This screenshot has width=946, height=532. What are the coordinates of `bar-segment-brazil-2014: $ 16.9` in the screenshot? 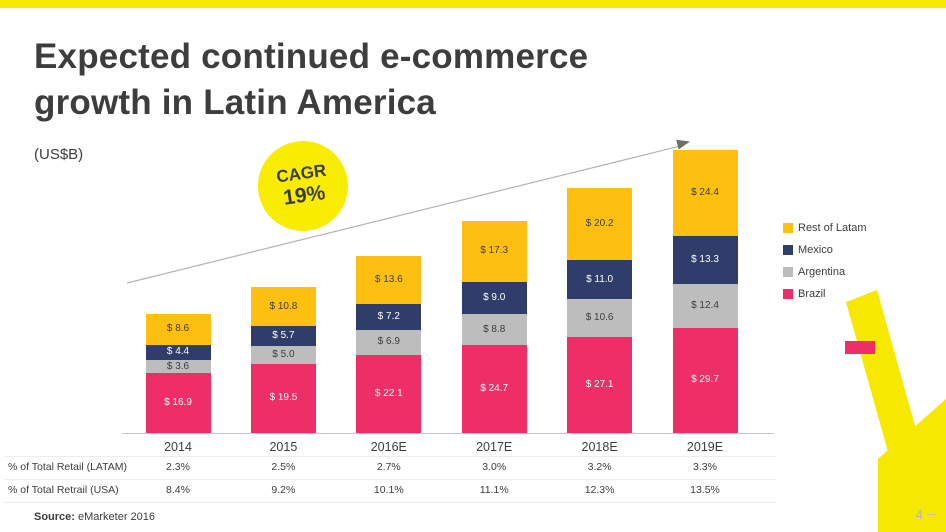 It's located at (178, 403).